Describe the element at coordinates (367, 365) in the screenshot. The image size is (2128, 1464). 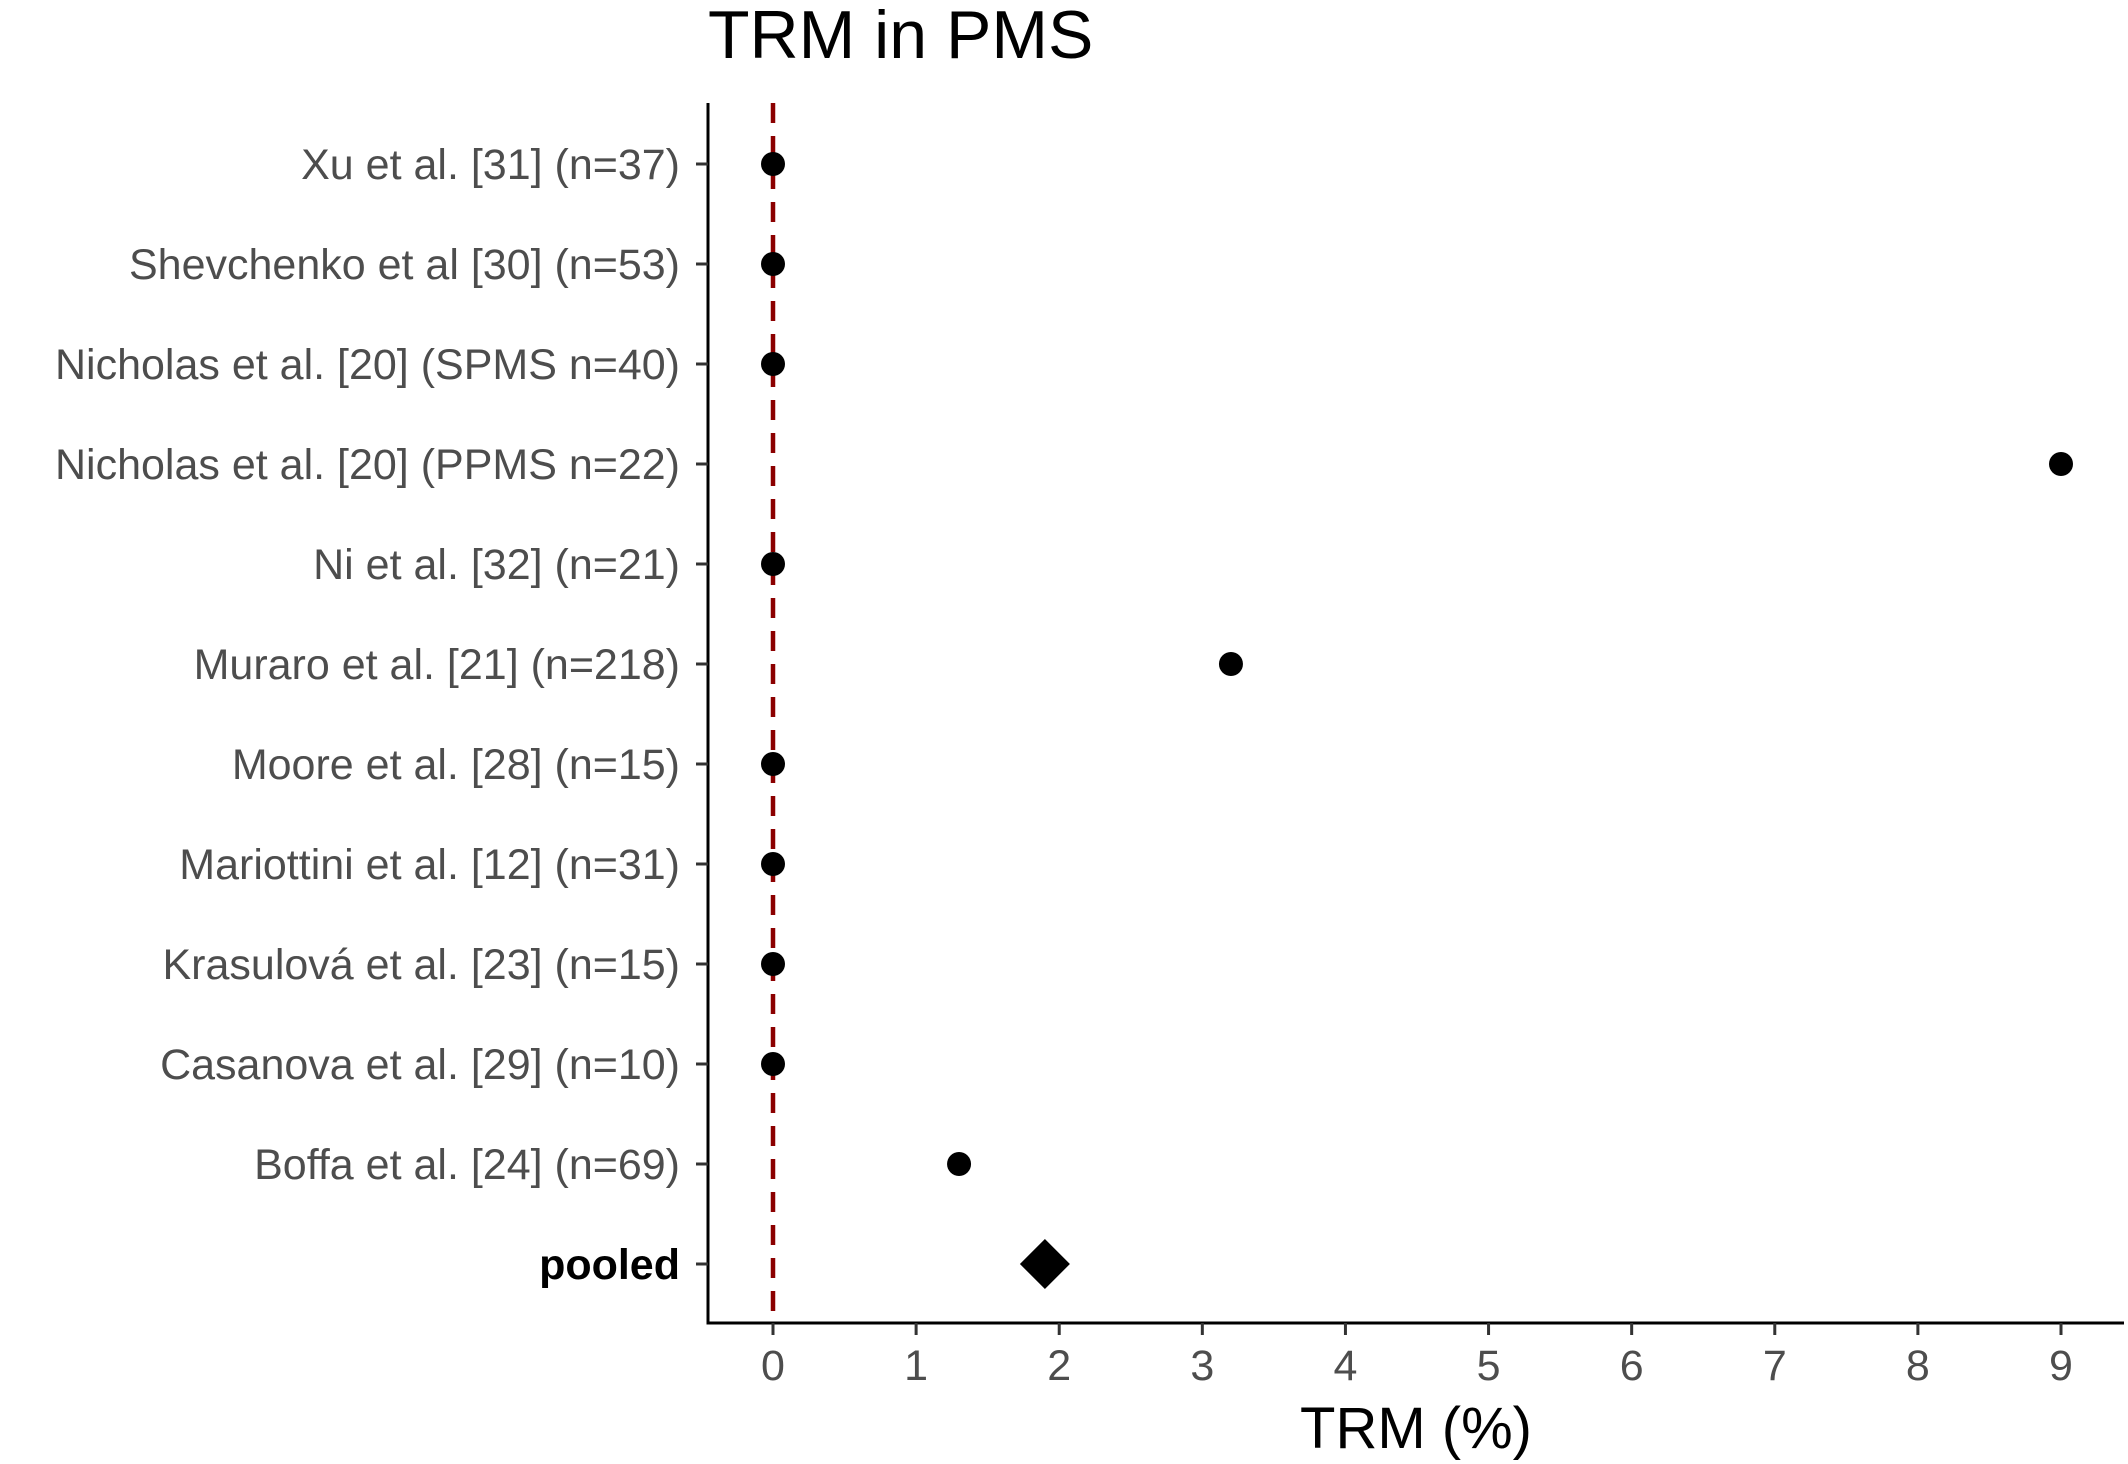
I see `study-label: Nicholas et al. [20] (SPMS n=40)` at that location.